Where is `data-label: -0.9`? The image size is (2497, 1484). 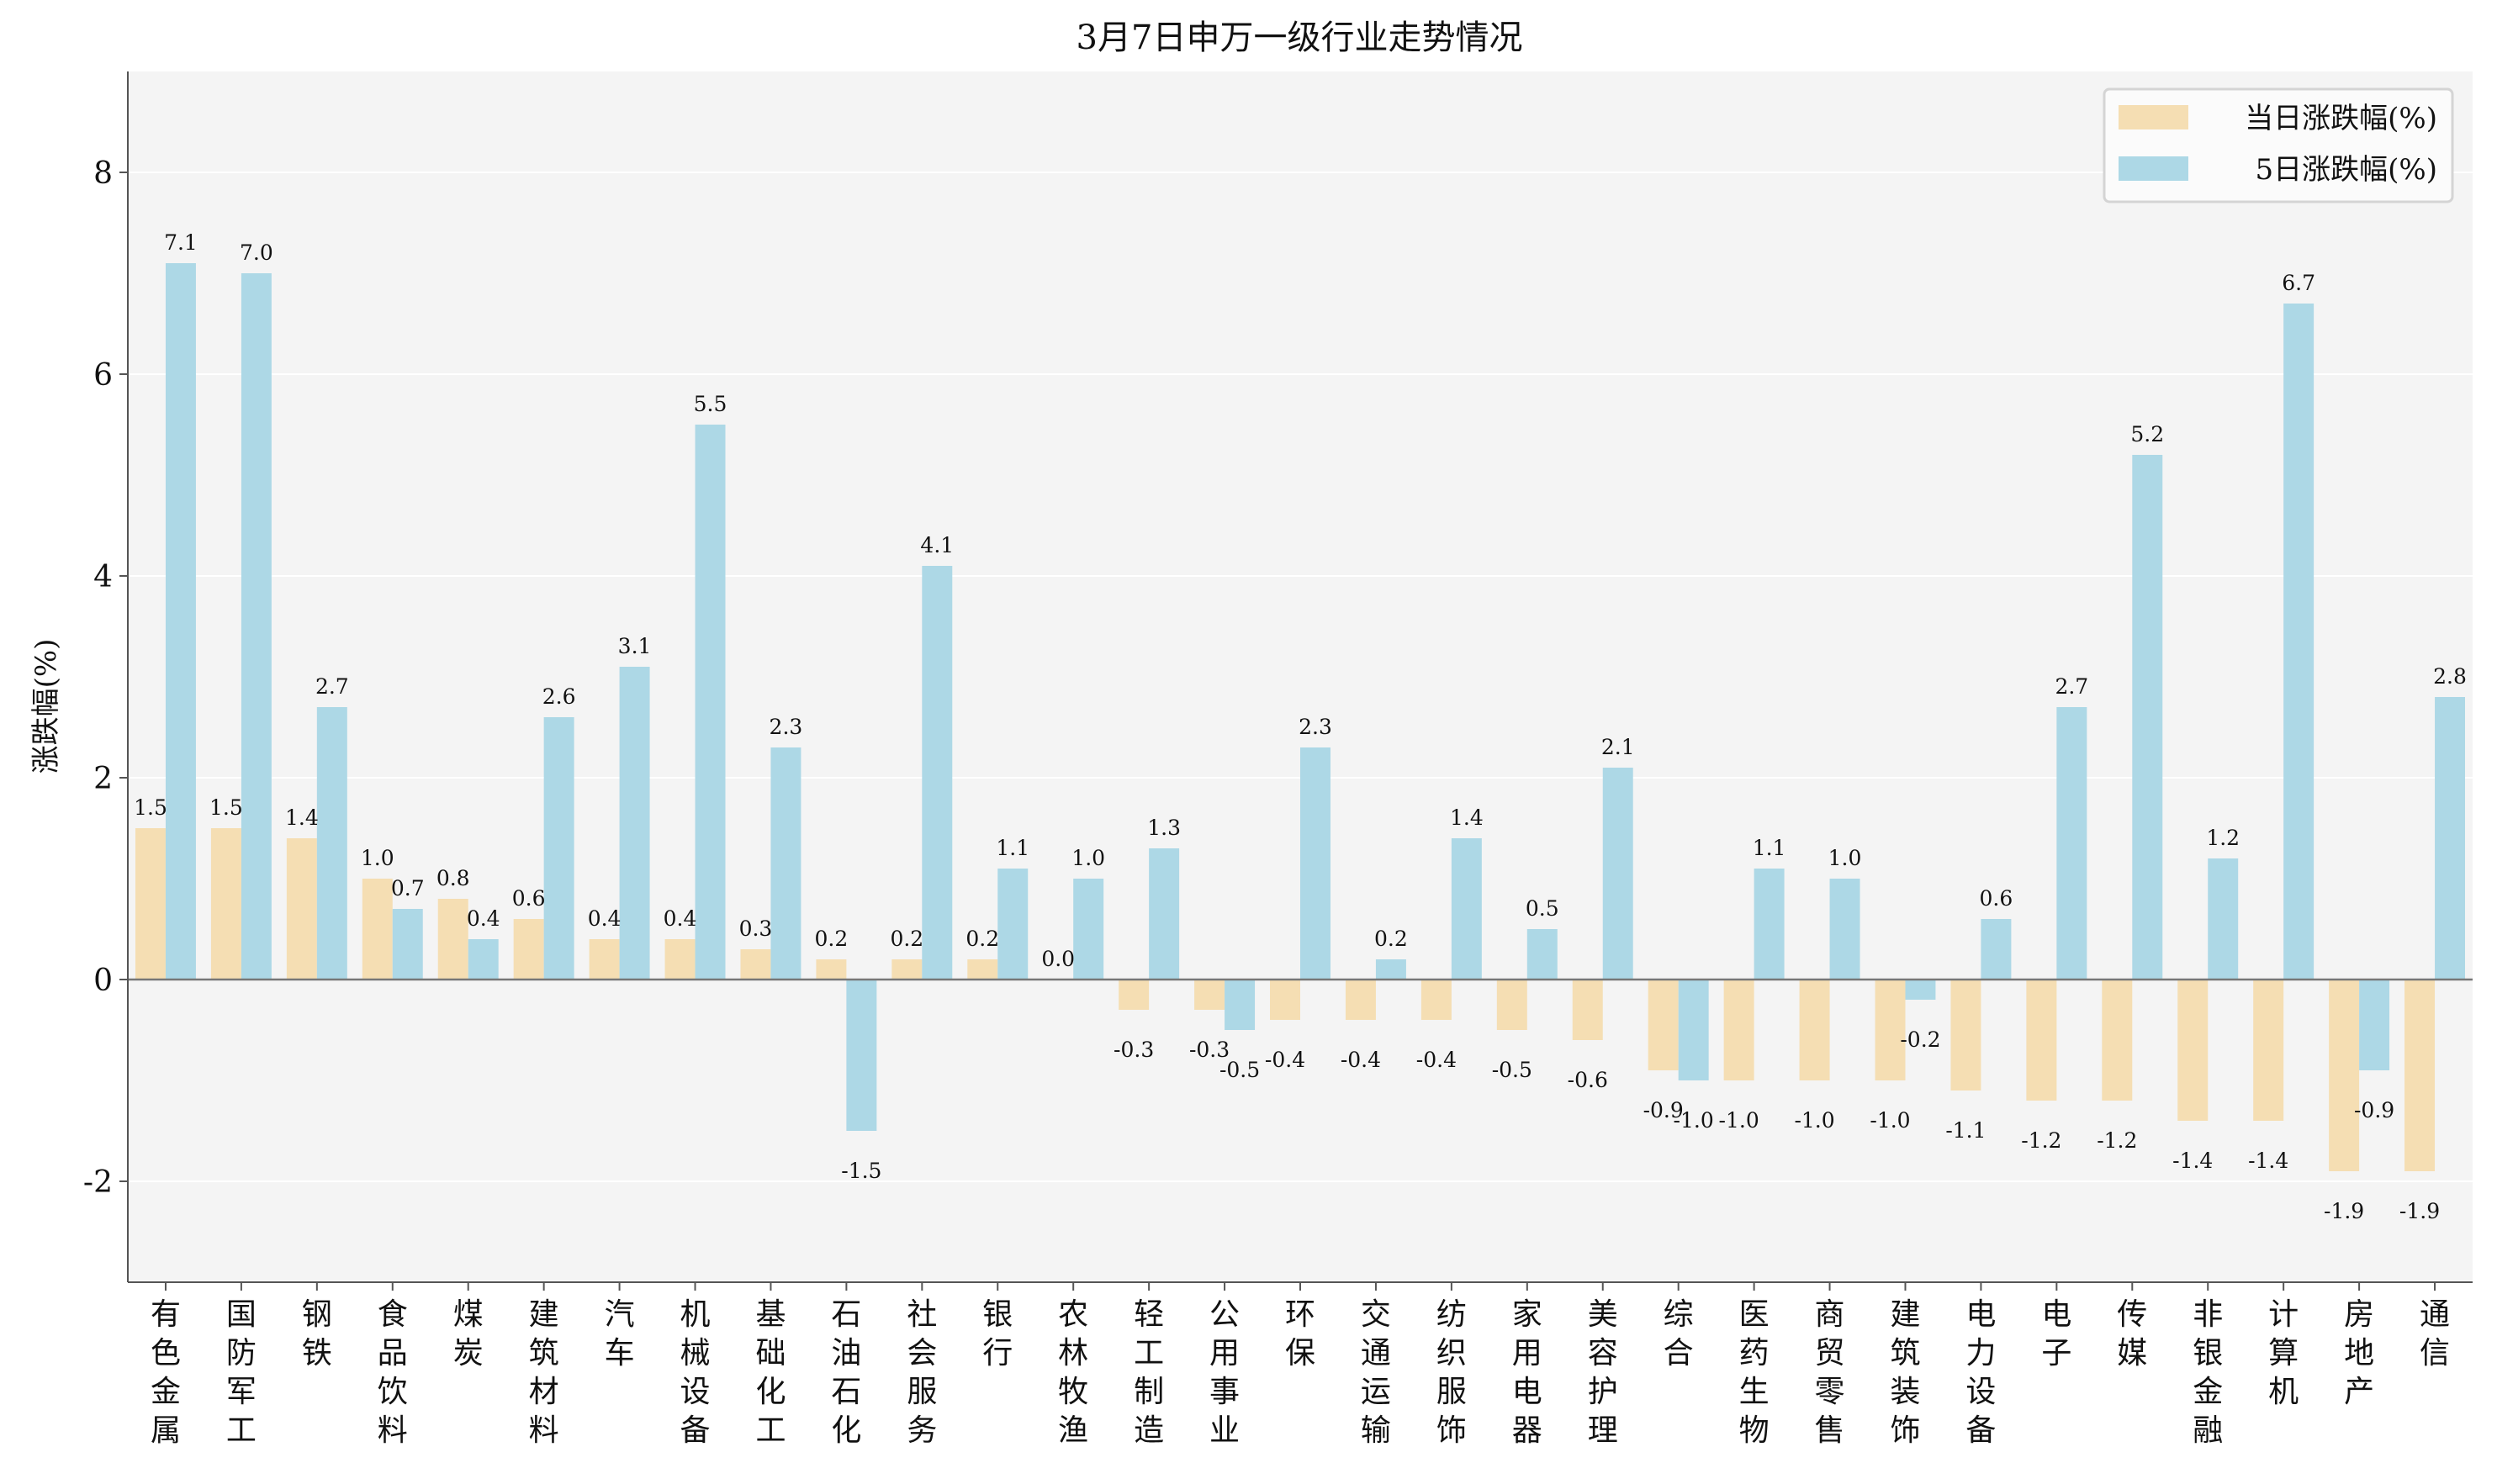 data-label: -0.9 is located at coordinates (2374, 1110).